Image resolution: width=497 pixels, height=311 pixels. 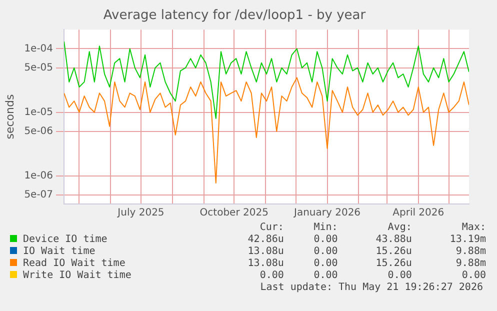 I want to click on legend-label: Write IO Wait time, so click(x=77, y=275).